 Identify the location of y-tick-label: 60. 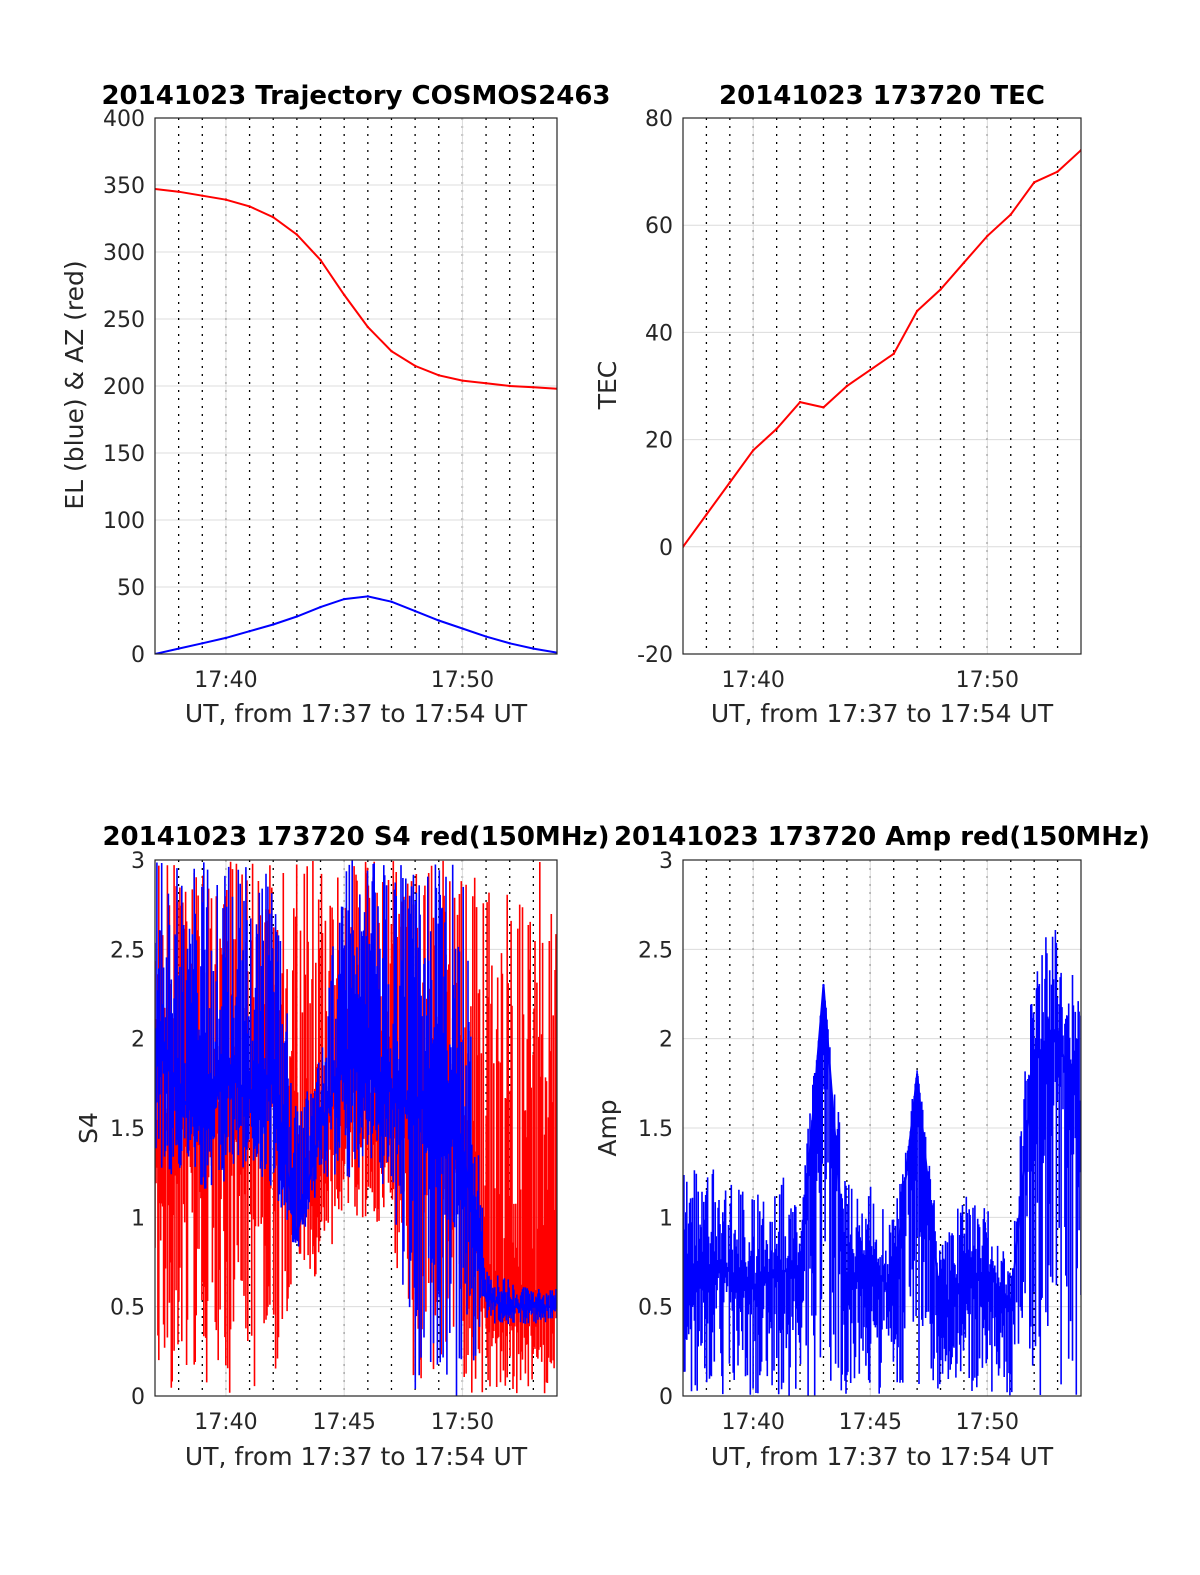
(659, 226).